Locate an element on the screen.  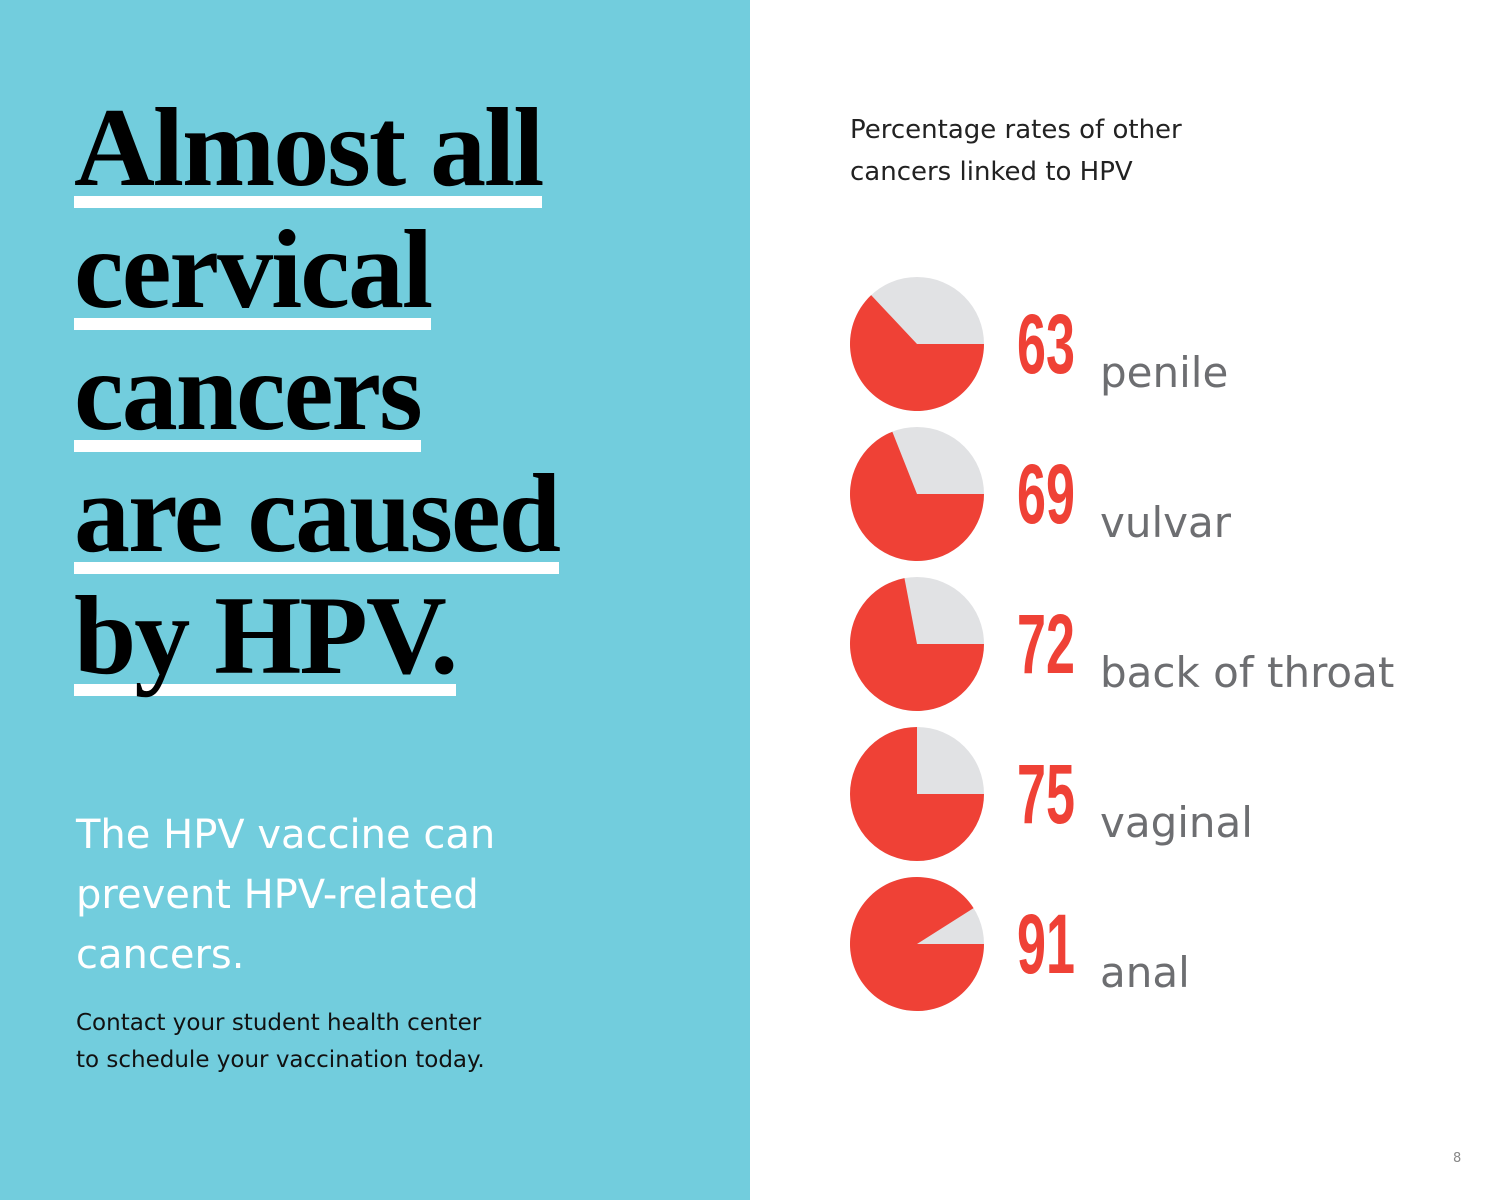
category-label: anal is located at coordinates (1145, 972).